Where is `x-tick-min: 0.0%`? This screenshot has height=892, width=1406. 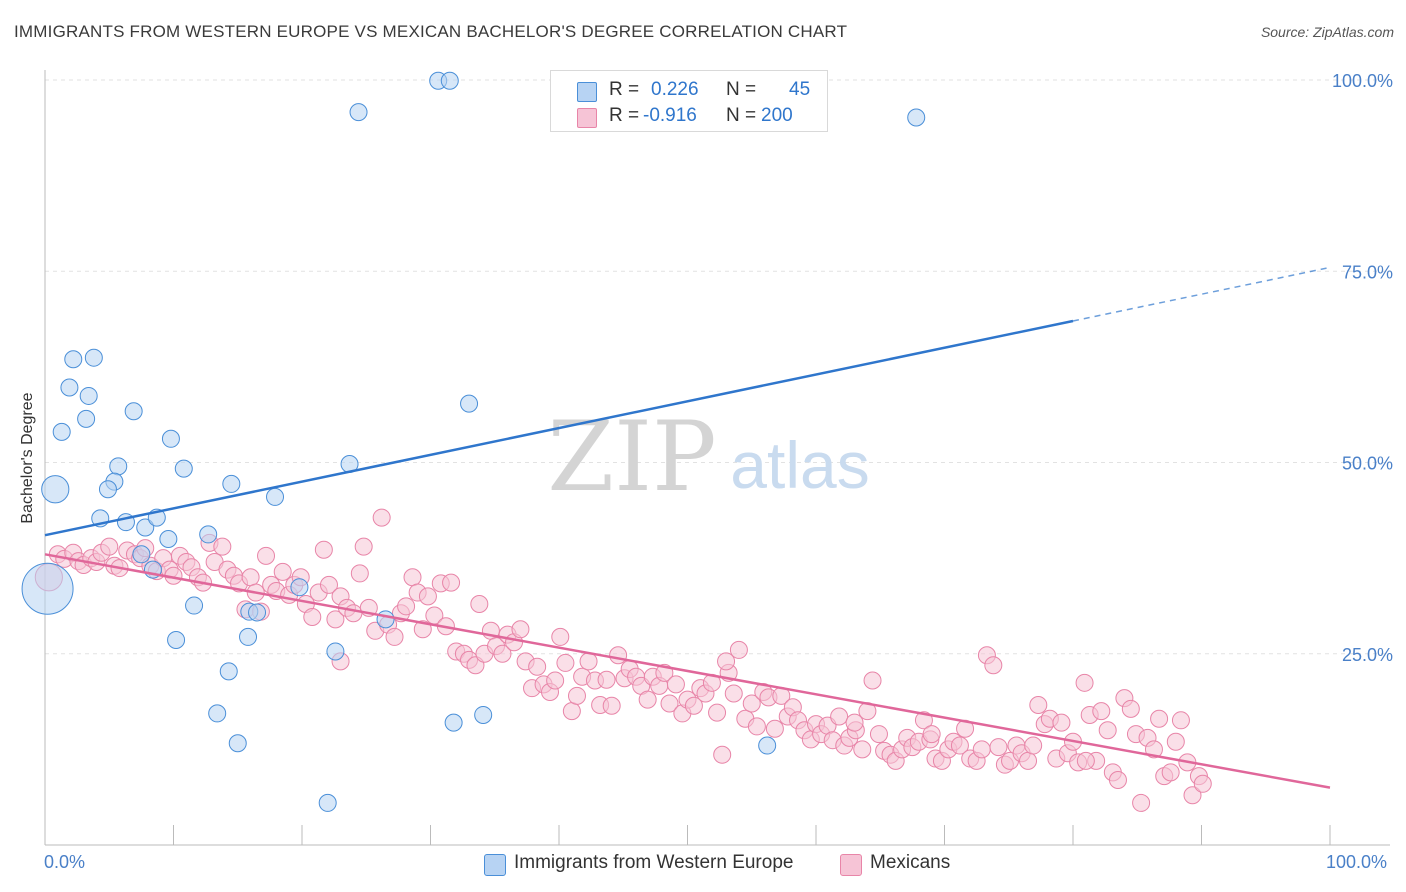 x-tick-min: 0.0% is located at coordinates (65, 862).